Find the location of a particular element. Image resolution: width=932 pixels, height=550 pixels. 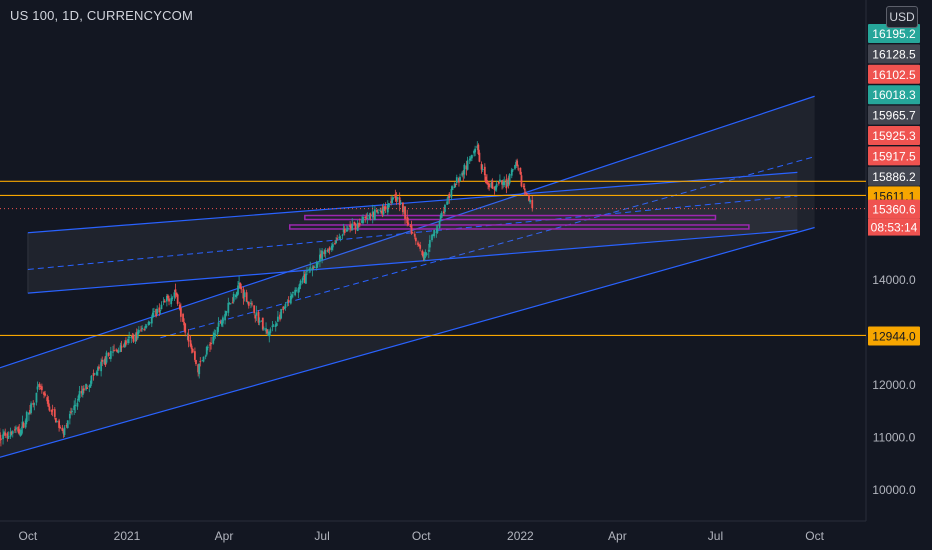

x-tick-label: Apr is located at coordinates (617, 536).